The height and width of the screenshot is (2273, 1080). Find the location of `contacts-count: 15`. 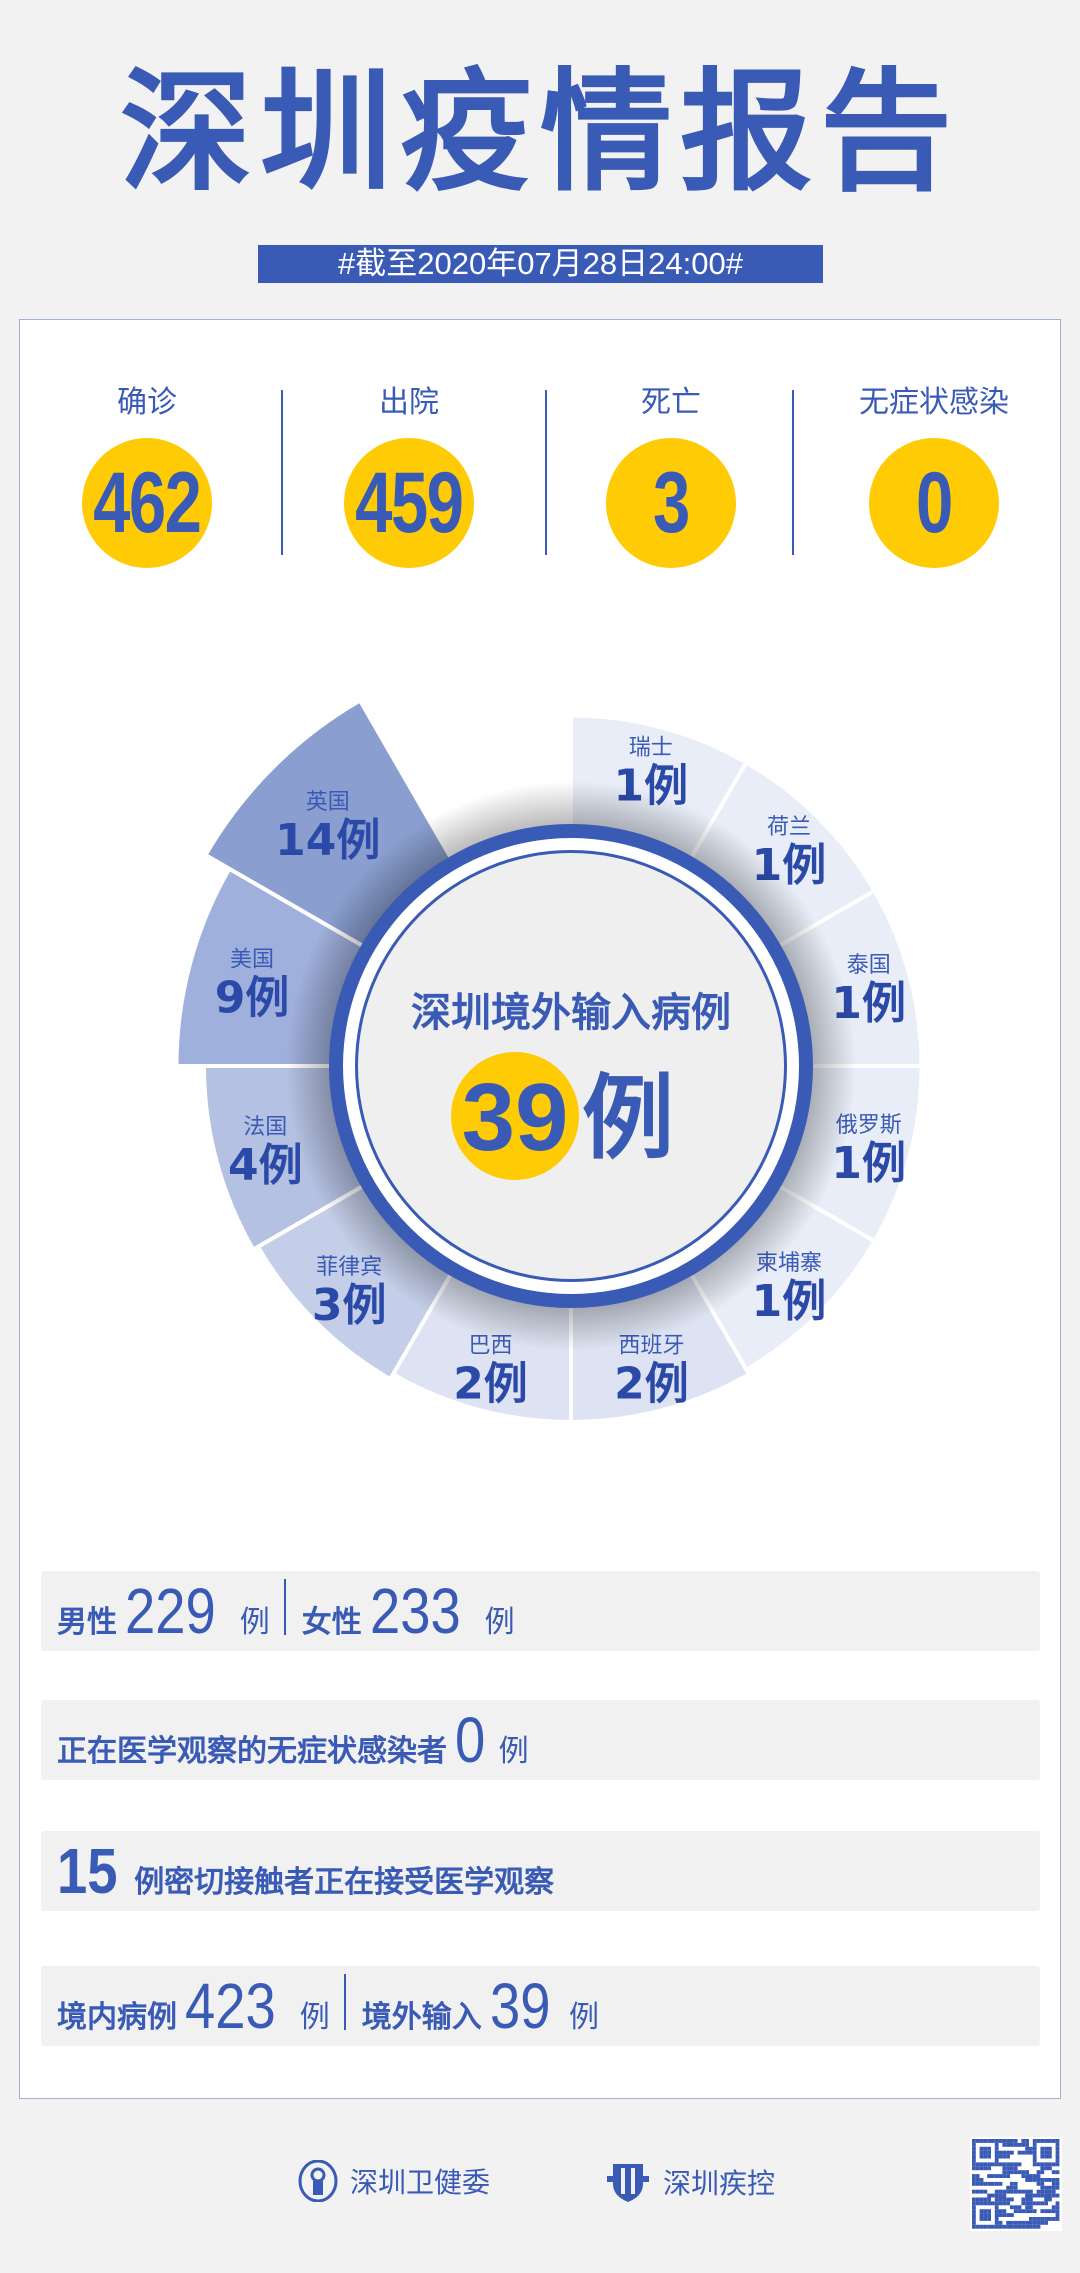

contacts-count: 15 is located at coordinates (87, 1871).